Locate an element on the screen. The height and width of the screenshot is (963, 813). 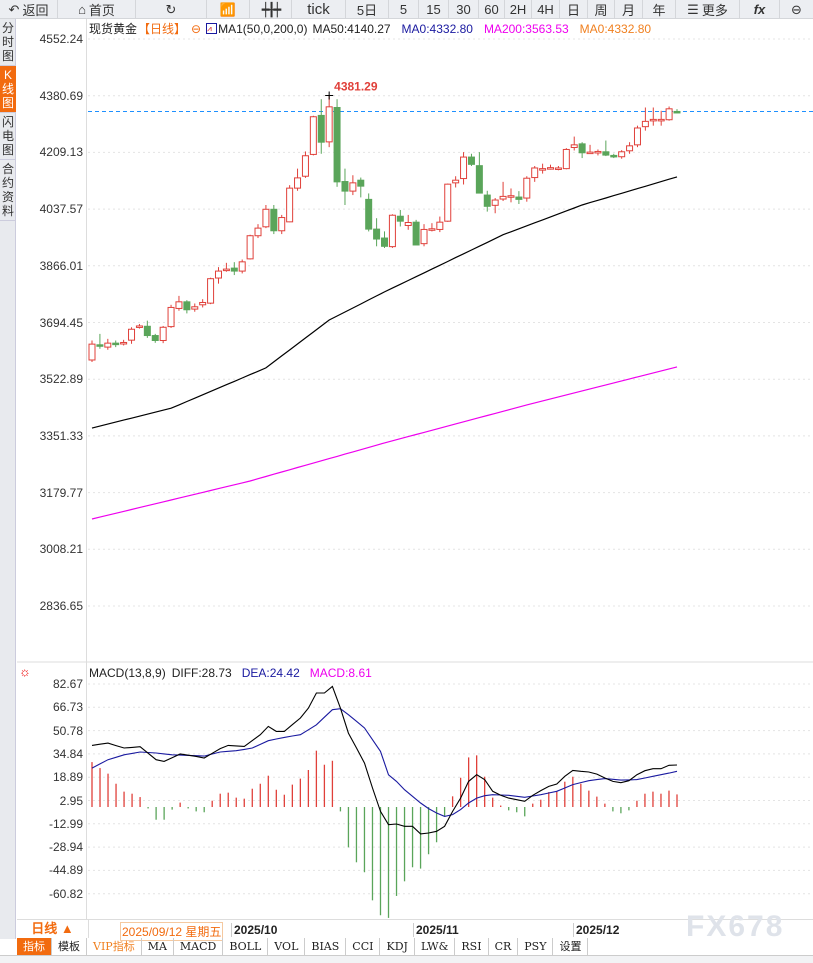
period-5d: 5日 is located at coordinates (367, 9).